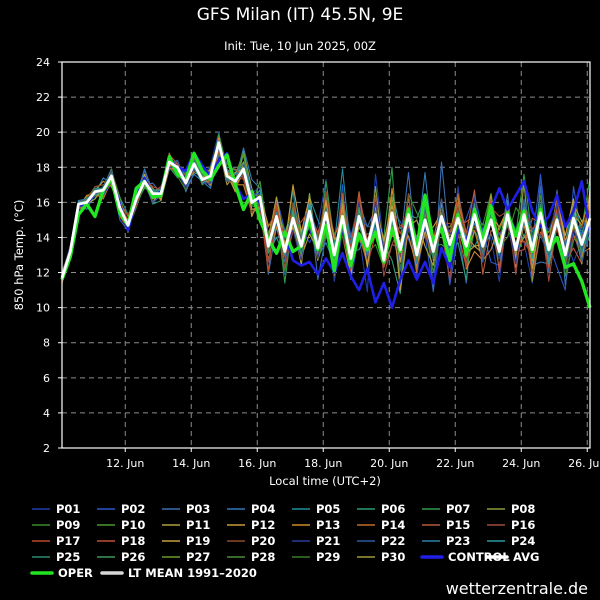 Image resolution: width=600 pixels, height=600 pixels. I want to click on legend-label-2-1: P18, so click(133, 541).